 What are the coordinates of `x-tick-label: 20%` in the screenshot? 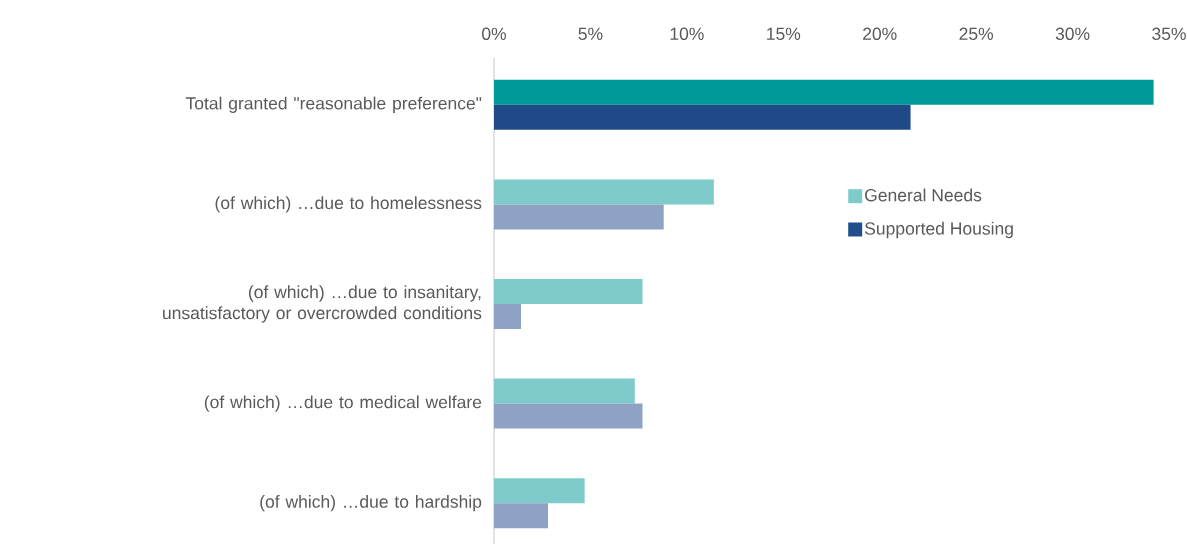 It's located at (880, 33).